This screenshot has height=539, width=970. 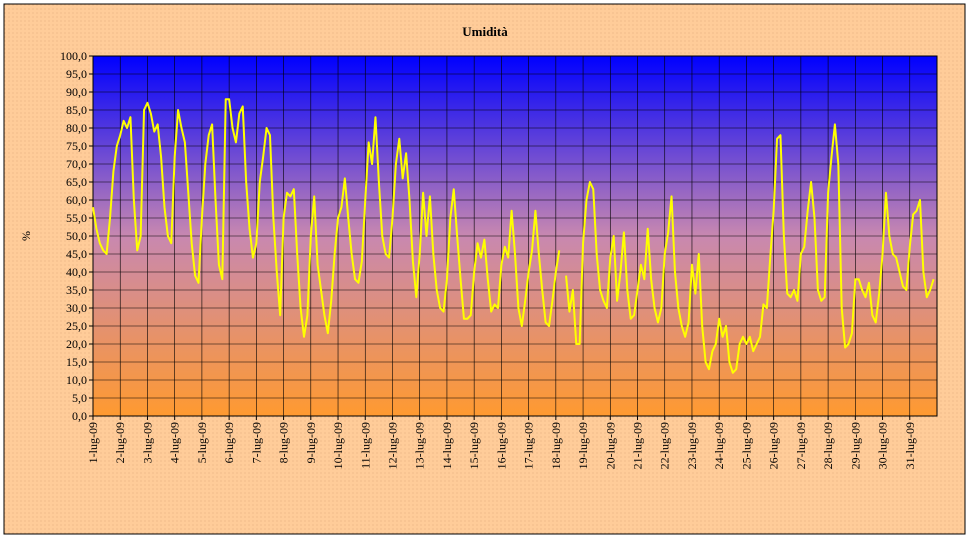 What do you see at coordinates (76, 236) in the screenshot?
I see `y-tick-label: 50,0` at bounding box center [76, 236].